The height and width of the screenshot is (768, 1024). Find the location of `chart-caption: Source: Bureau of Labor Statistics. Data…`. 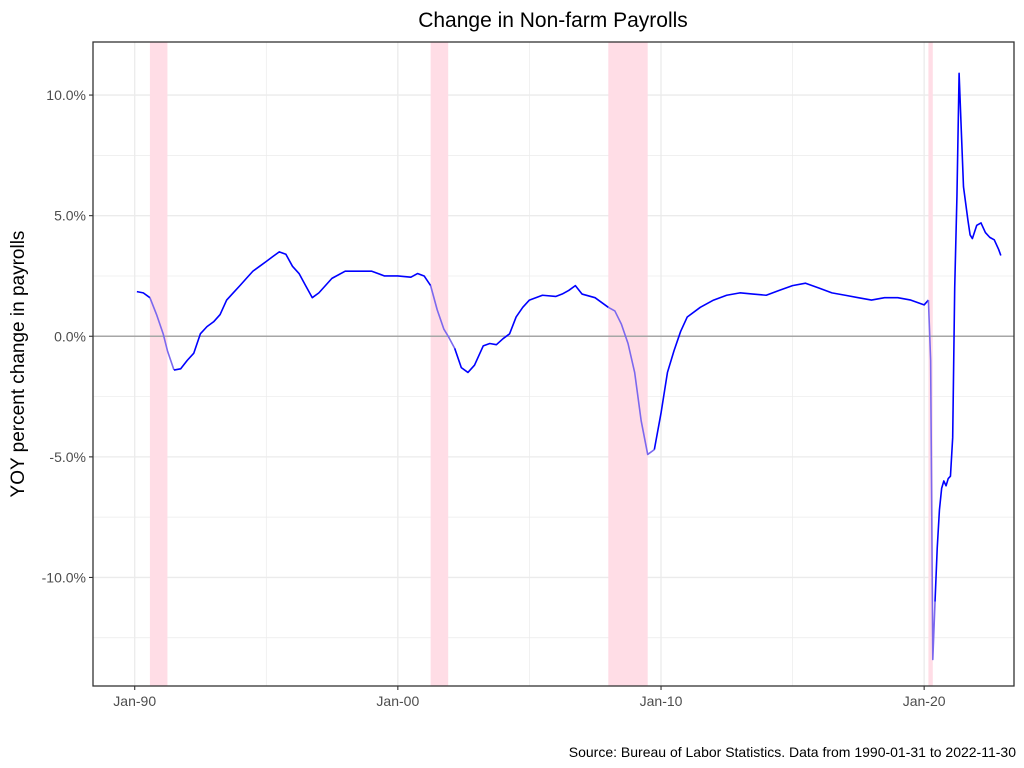

chart-caption: Source: Bureau of Labor Statistics. Data… is located at coordinates (792, 752).